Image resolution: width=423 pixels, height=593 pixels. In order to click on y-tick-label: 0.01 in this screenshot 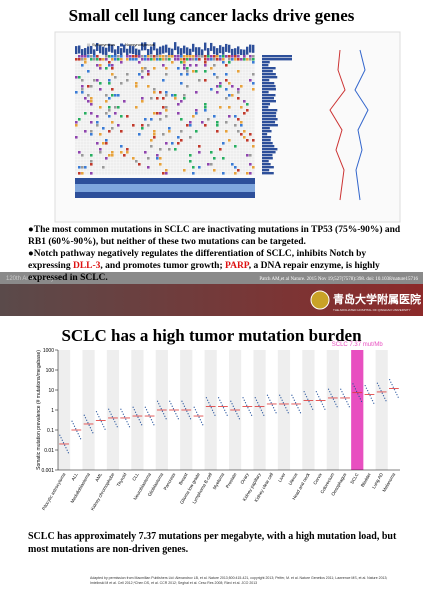, I will do `click(49, 451)`.